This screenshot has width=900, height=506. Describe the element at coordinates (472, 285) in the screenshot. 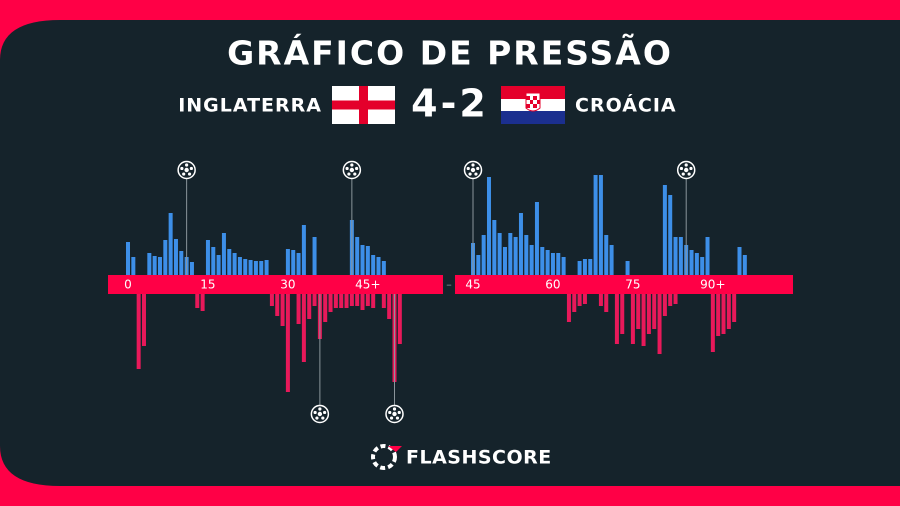

I see `x-tick-label: 45` at that location.